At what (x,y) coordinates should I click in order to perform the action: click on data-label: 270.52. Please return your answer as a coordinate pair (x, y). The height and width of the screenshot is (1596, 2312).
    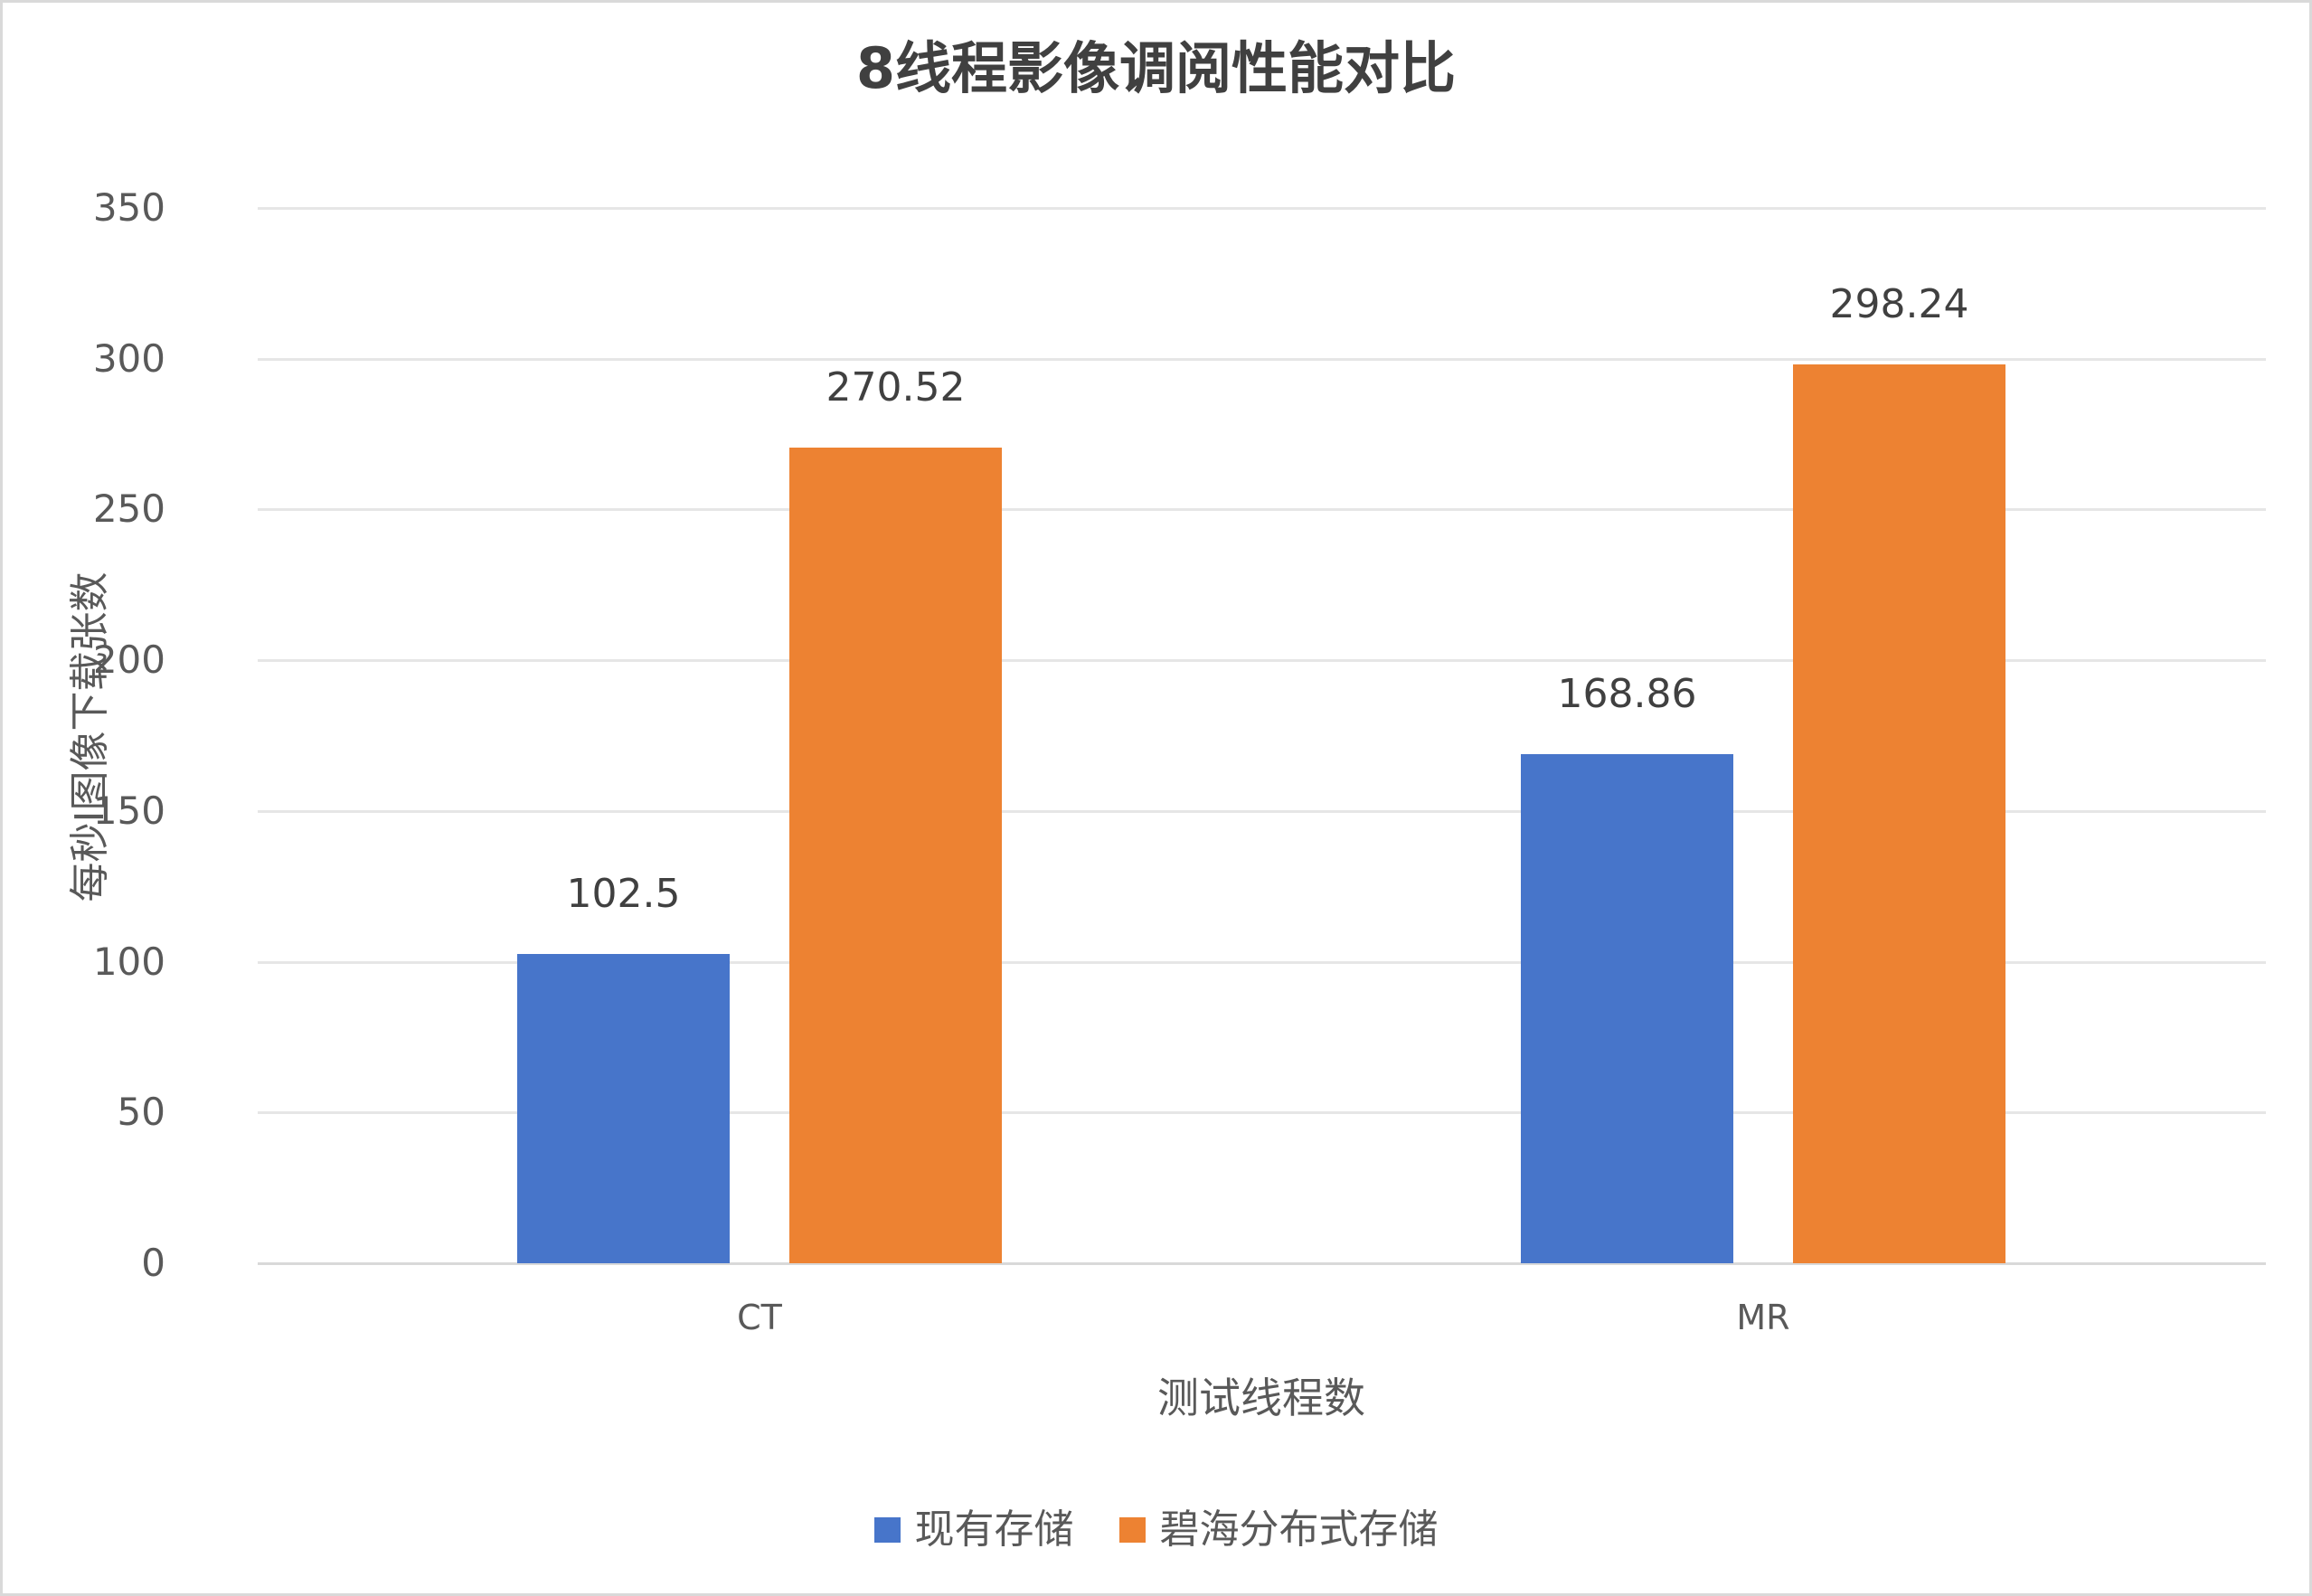
    Looking at the image, I should click on (896, 388).